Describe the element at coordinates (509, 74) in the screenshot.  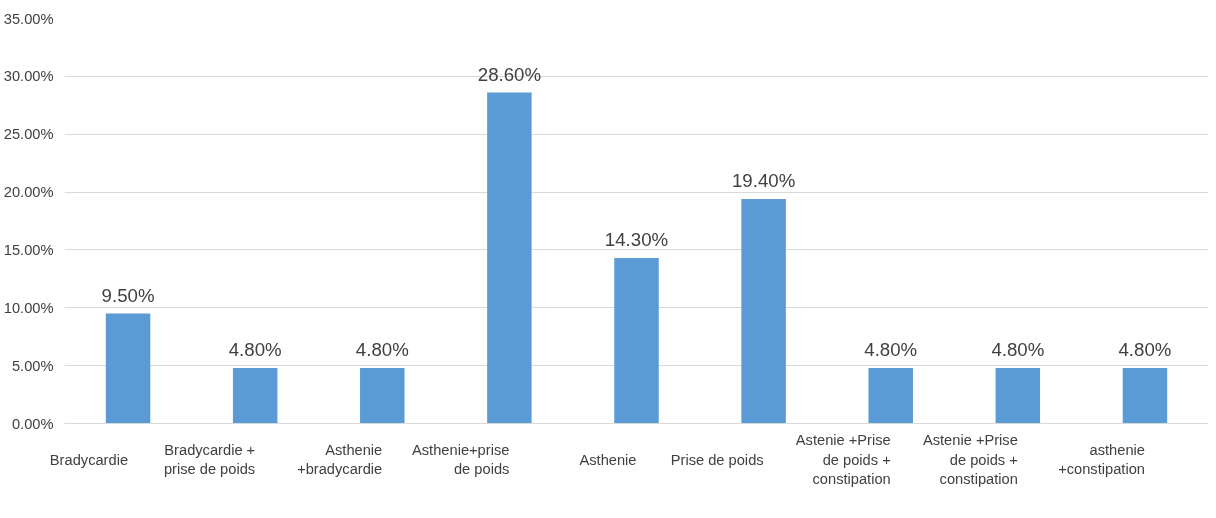
I see `data-label: 28.60%` at that location.